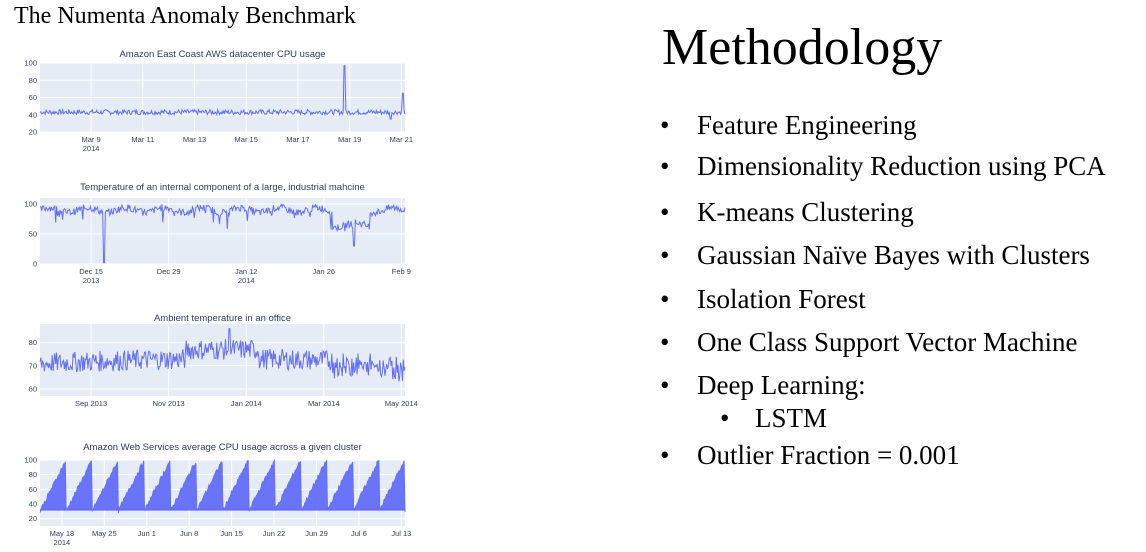 Image resolution: width=1146 pixels, height=552 pixels. What do you see at coordinates (33, 365) in the screenshot?
I see `y-tick-label: 70` at bounding box center [33, 365].